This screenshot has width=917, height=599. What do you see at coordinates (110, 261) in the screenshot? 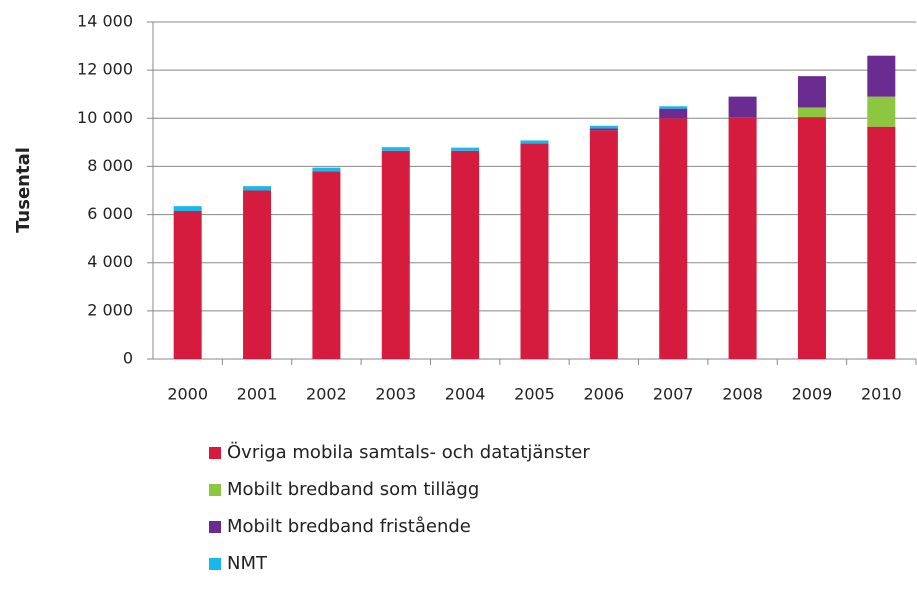
I see `y-tick-label: 4 000` at bounding box center [110, 261].